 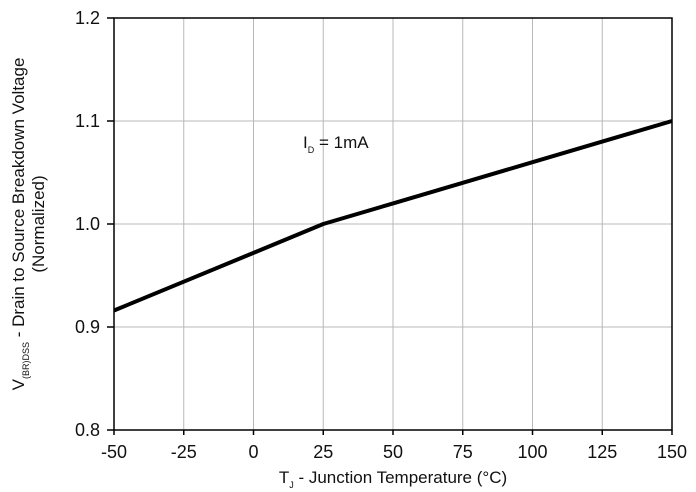 I want to click on x-axis-title-rest: - Junction Temperature (°C), so click(x=400, y=477).